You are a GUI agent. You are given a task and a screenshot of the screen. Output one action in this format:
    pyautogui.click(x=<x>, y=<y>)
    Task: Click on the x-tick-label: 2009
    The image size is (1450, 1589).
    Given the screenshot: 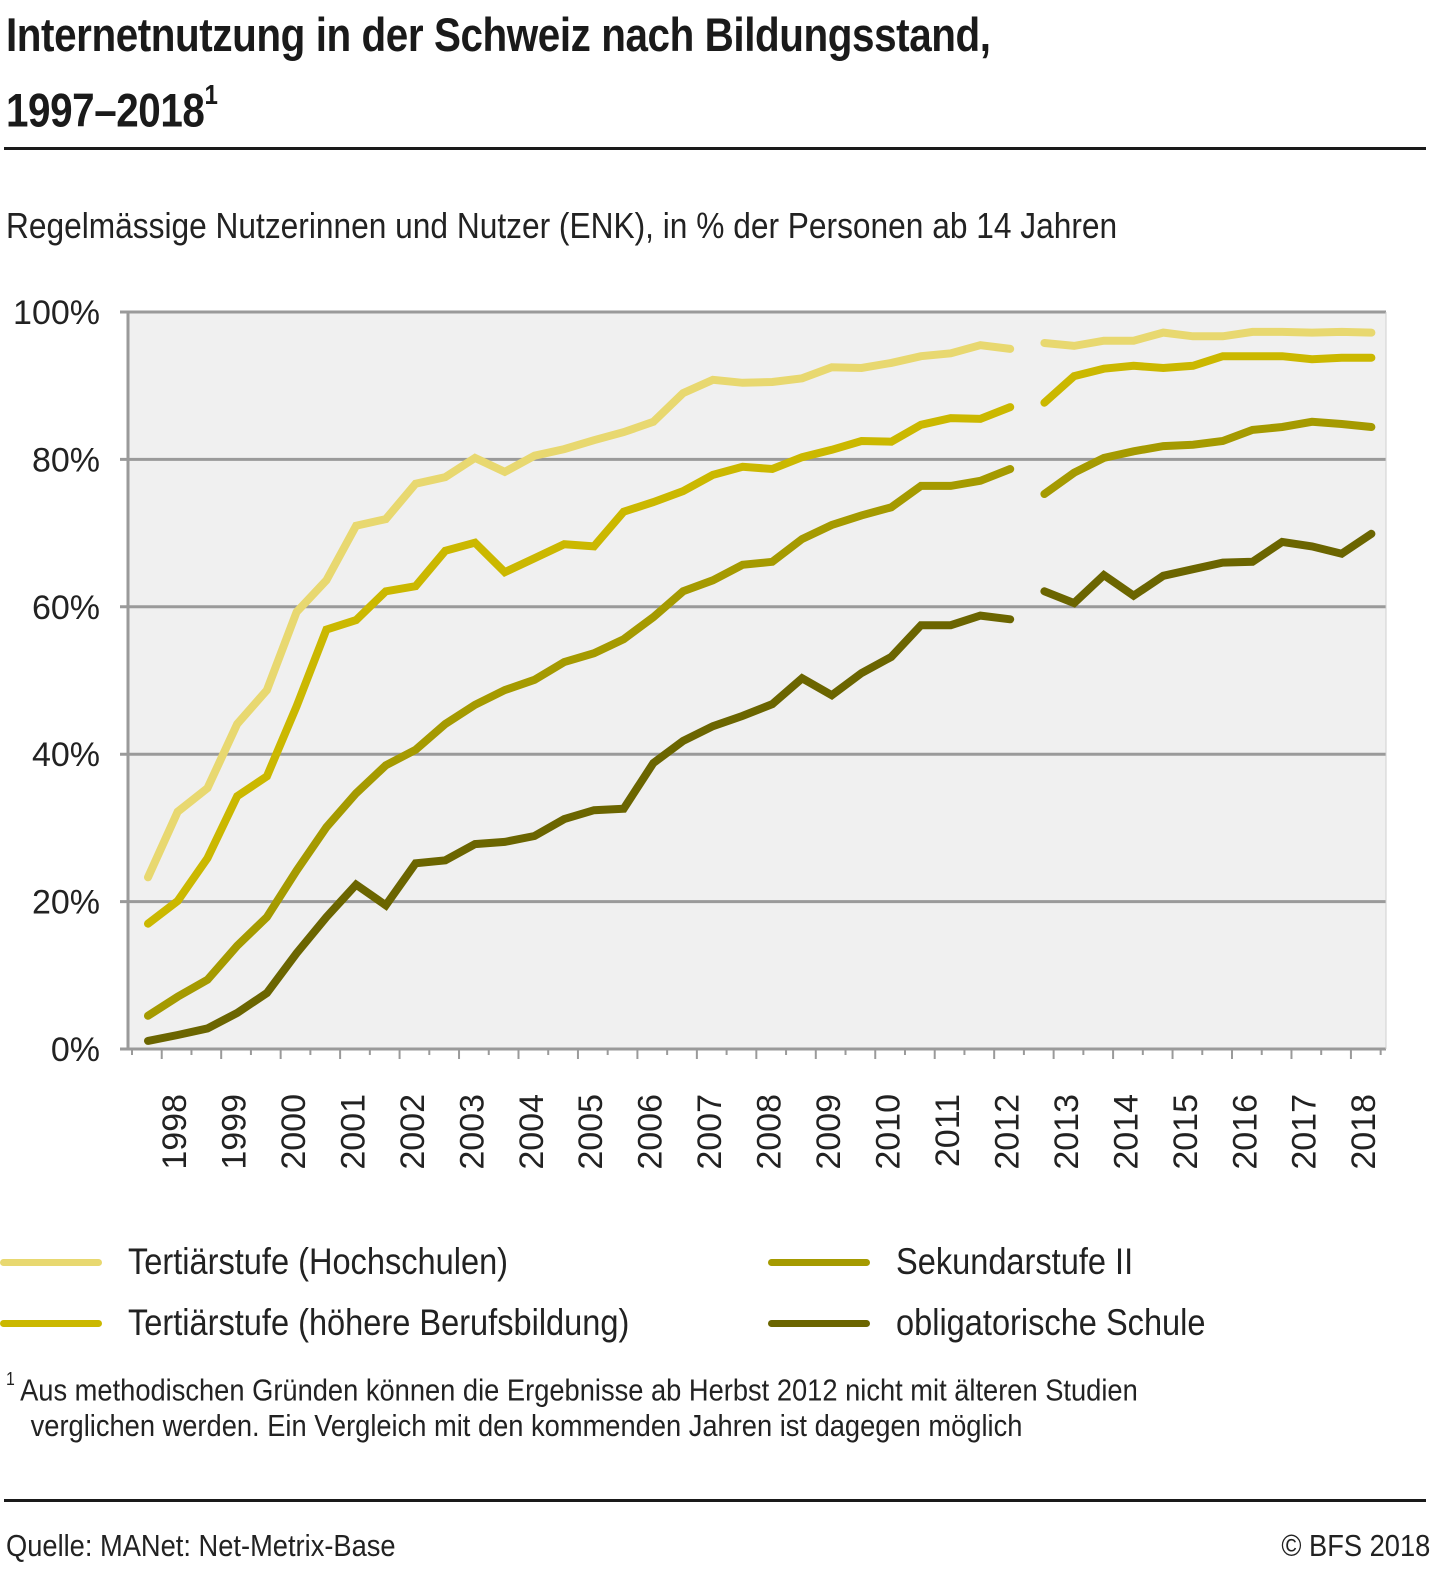 What is the action you would take?
    pyautogui.click(x=829, y=1132)
    